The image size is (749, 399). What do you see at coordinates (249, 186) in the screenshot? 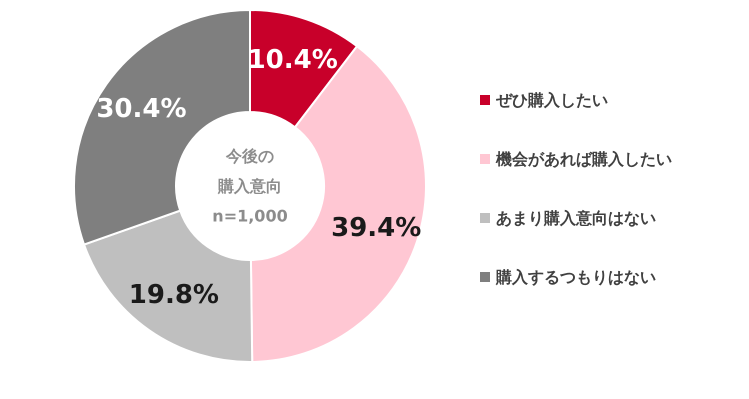
I see `text: 購入意向` at bounding box center [249, 186].